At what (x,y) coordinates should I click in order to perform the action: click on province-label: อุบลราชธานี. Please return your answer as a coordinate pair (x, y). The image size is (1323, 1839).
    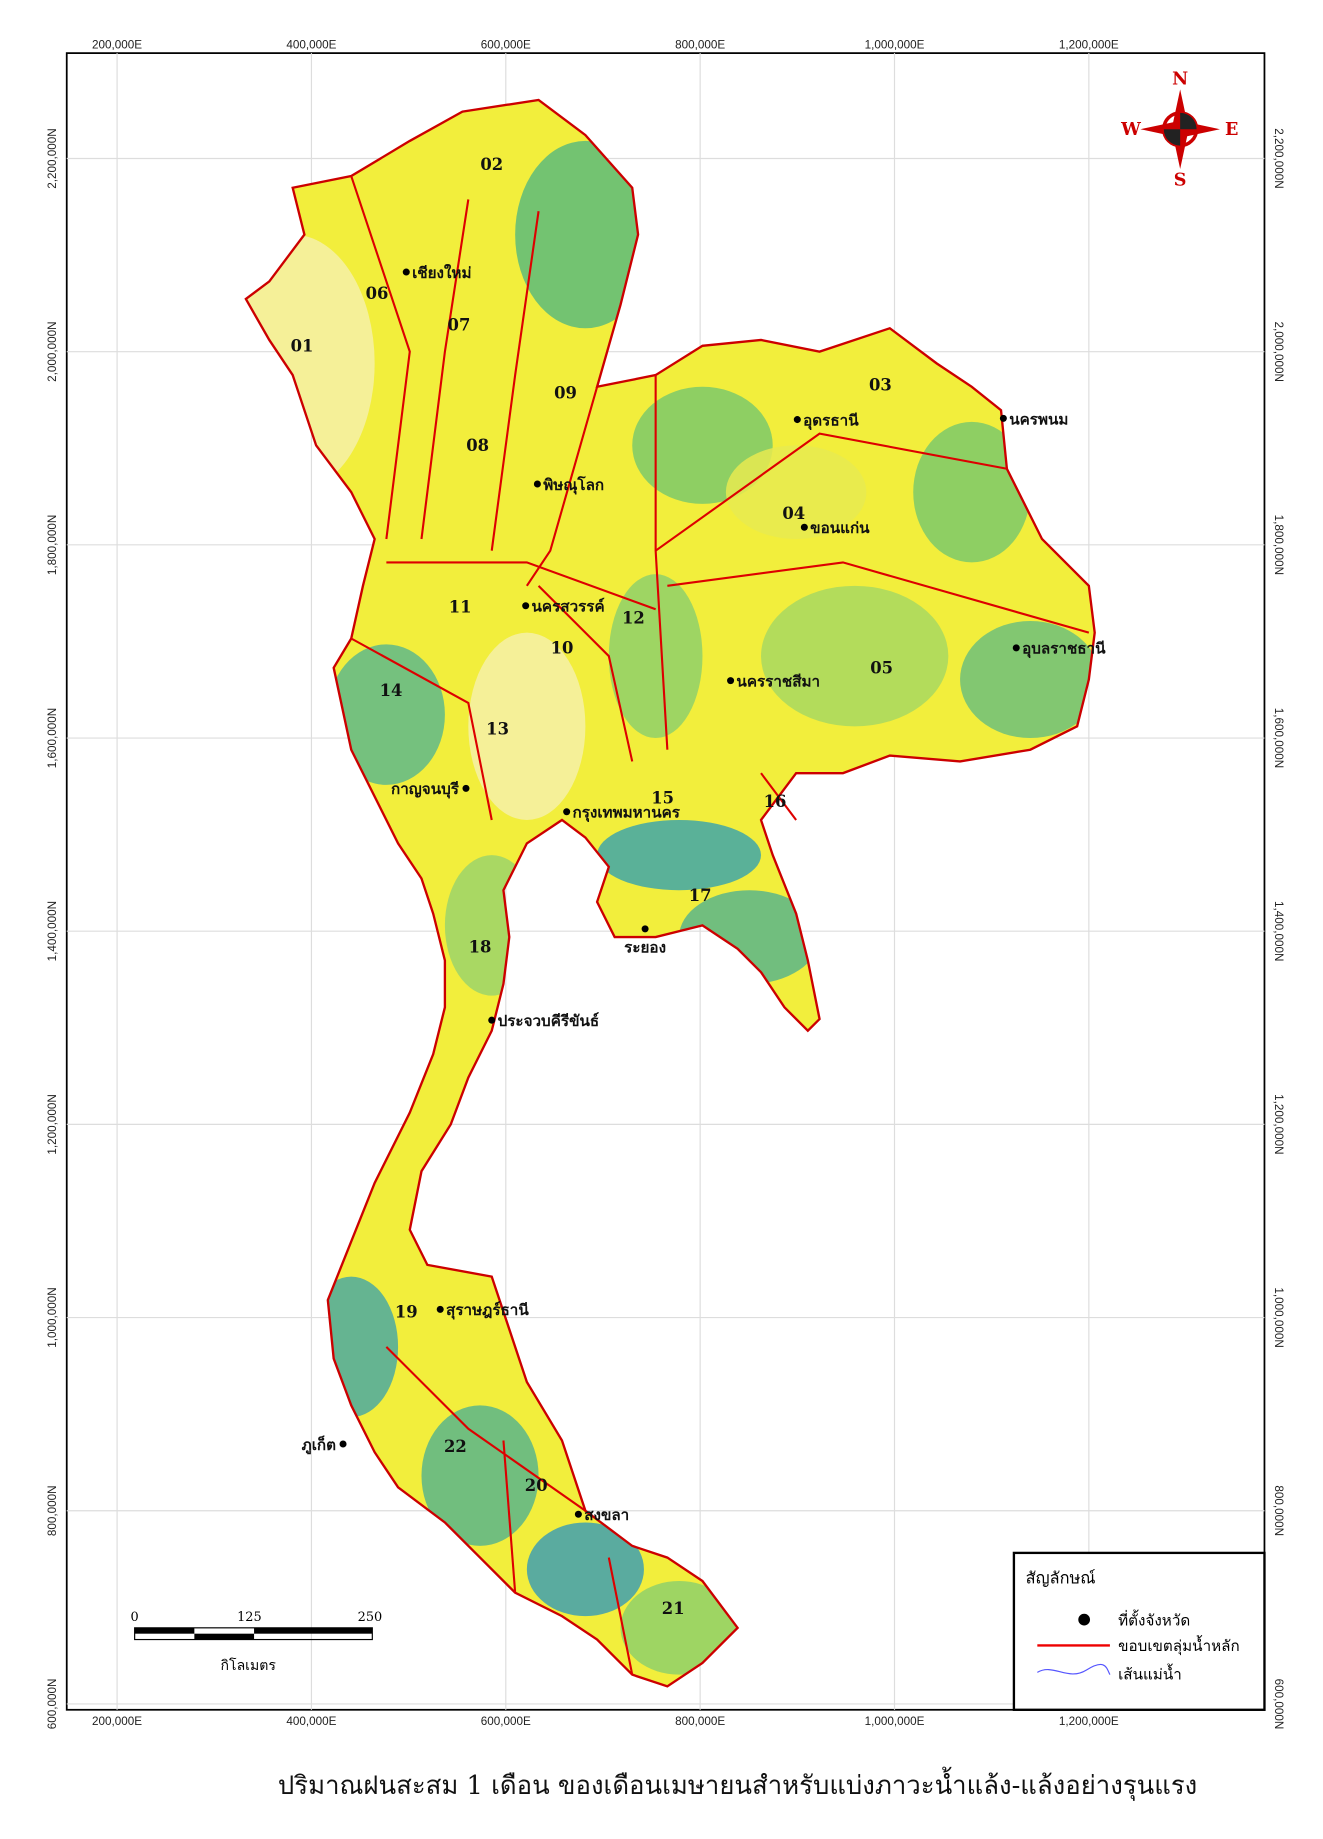
    Looking at the image, I should click on (1064, 649).